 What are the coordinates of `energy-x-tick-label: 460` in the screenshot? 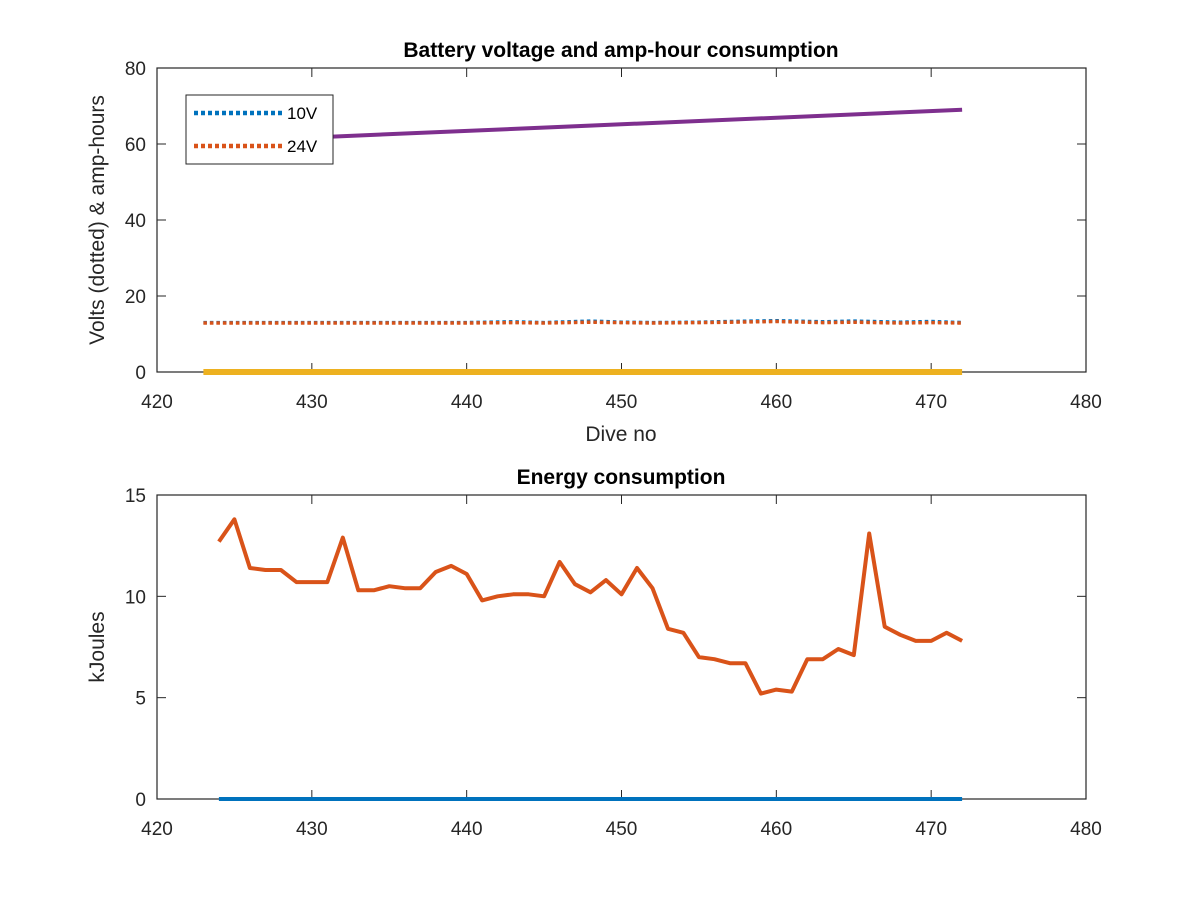 It's located at (776, 829).